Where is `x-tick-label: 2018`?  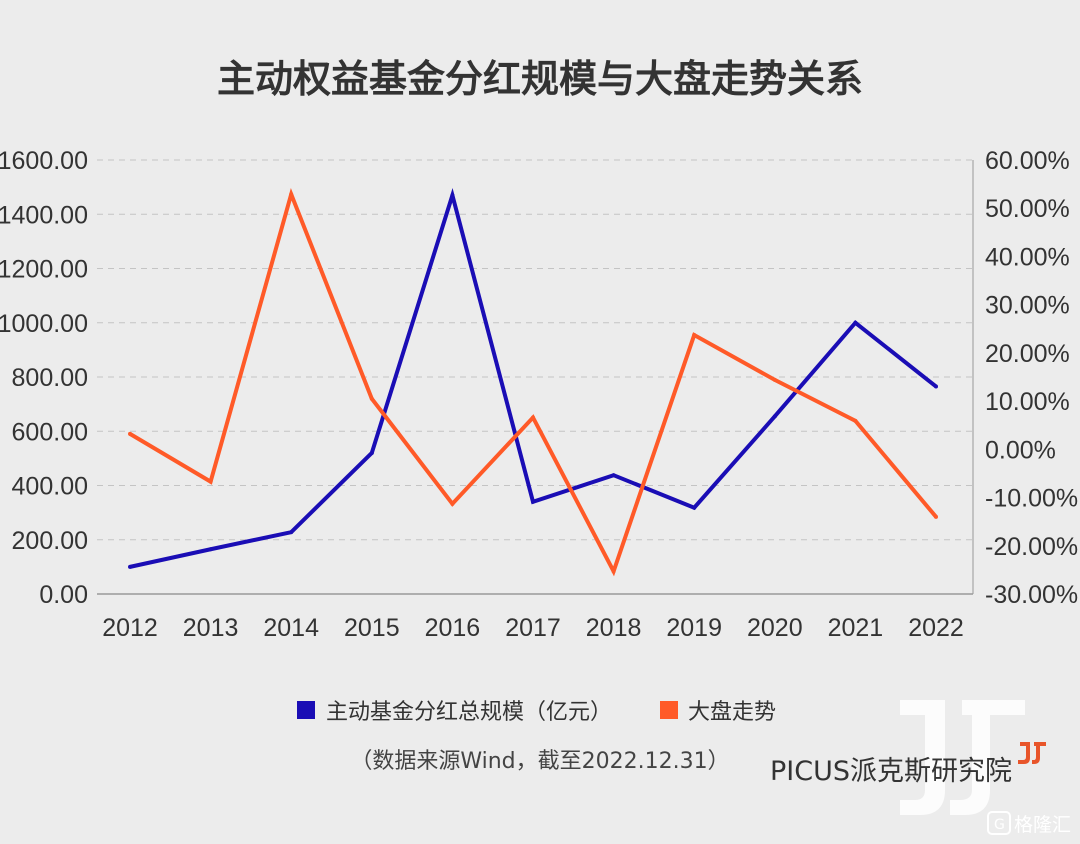
x-tick-label: 2018 is located at coordinates (614, 628).